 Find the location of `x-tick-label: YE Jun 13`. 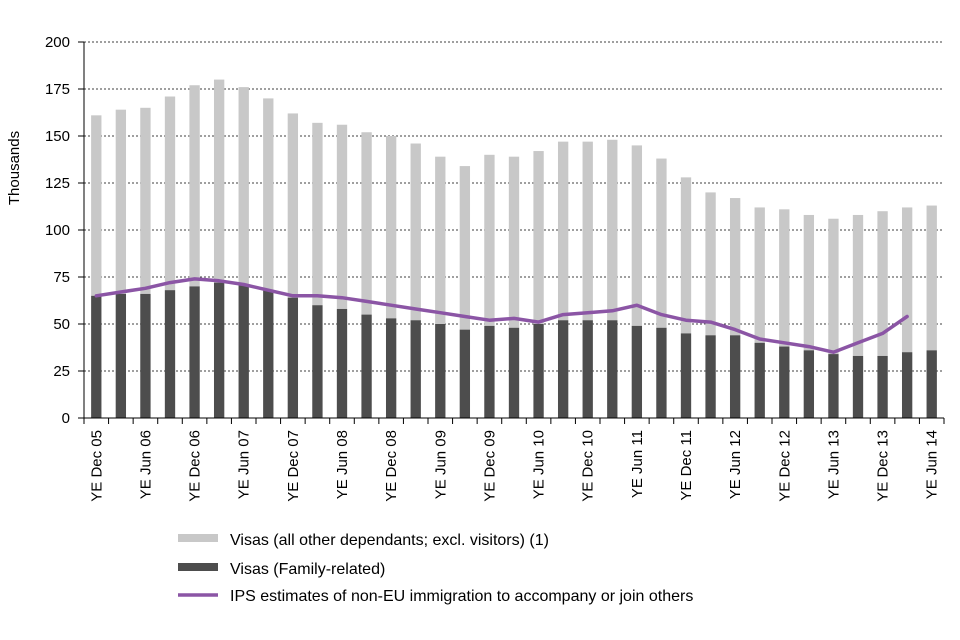

x-tick-label: YE Jun 13 is located at coordinates (833, 464).